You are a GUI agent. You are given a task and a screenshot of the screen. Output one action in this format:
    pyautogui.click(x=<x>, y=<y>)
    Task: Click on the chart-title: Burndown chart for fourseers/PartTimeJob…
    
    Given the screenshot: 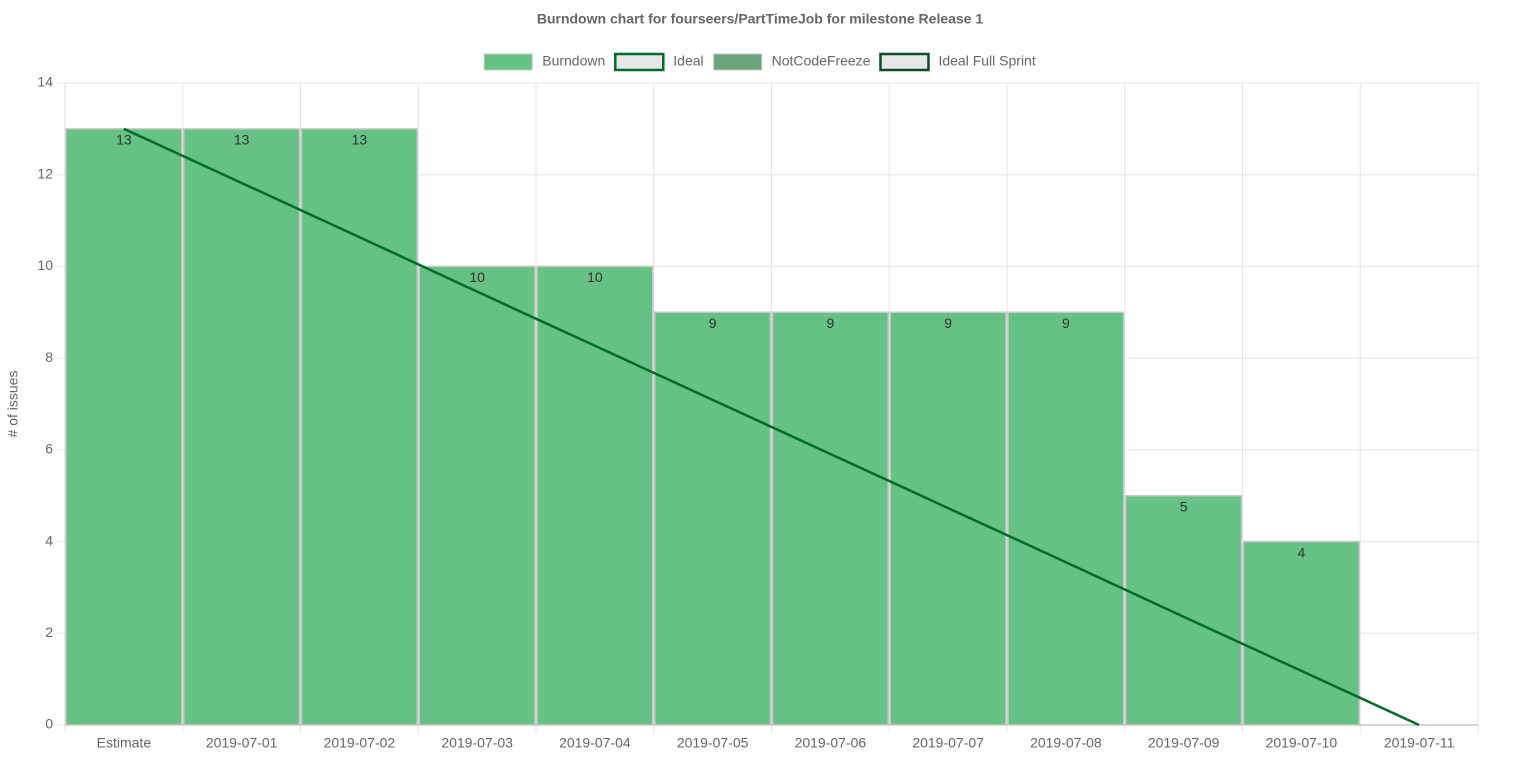 What is the action you would take?
    pyautogui.click(x=760, y=19)
    